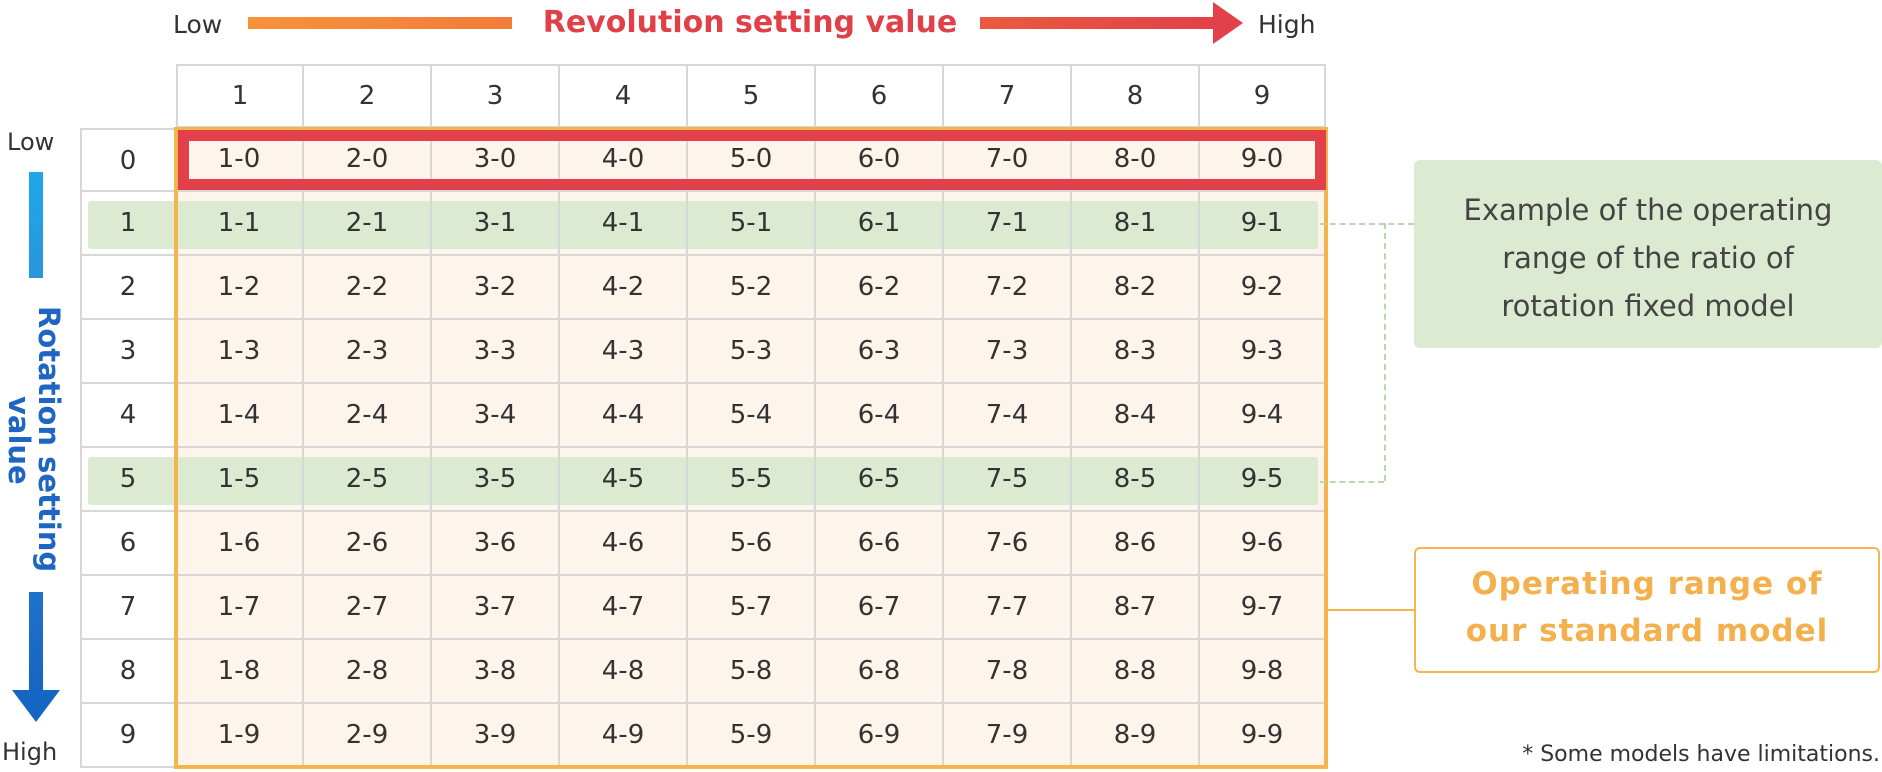 Image resolution: width=1882 pixels, height=772 pixels. I want to click on ratio-fixed-callout-line3: rotation fixed model, so click(1648, 306).